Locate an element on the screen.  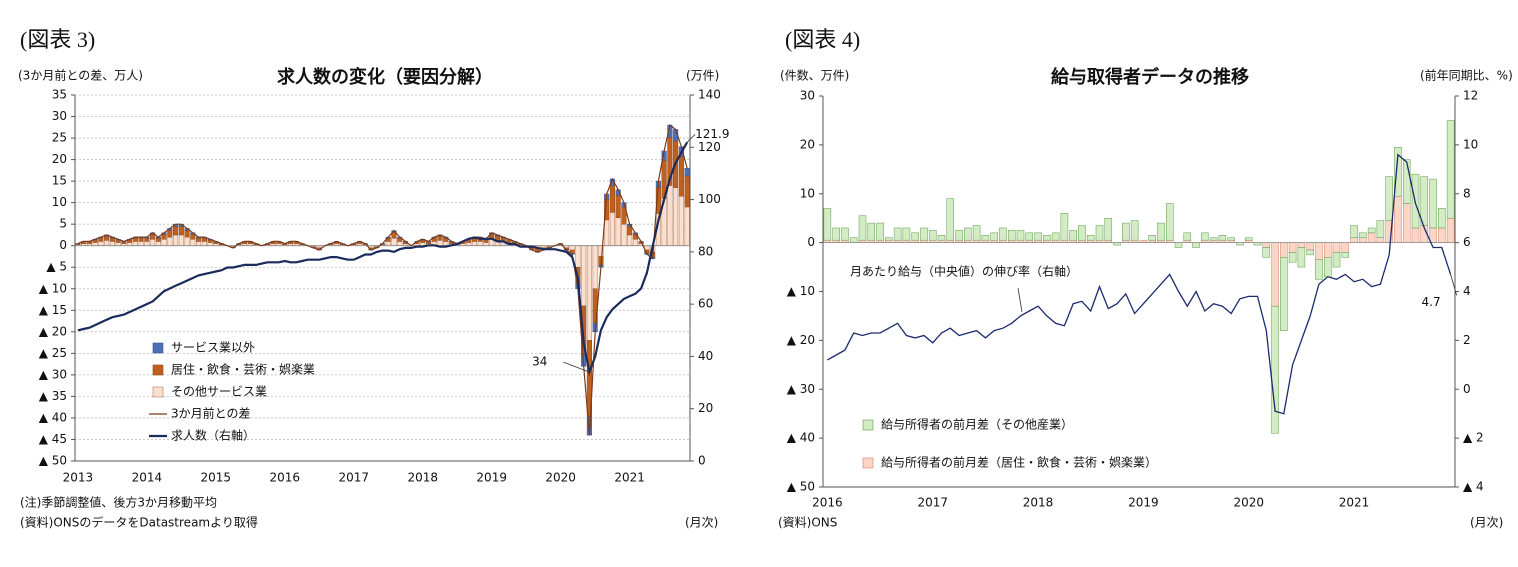
y2-tick-label: 140 is located at coordinates (709, 95).